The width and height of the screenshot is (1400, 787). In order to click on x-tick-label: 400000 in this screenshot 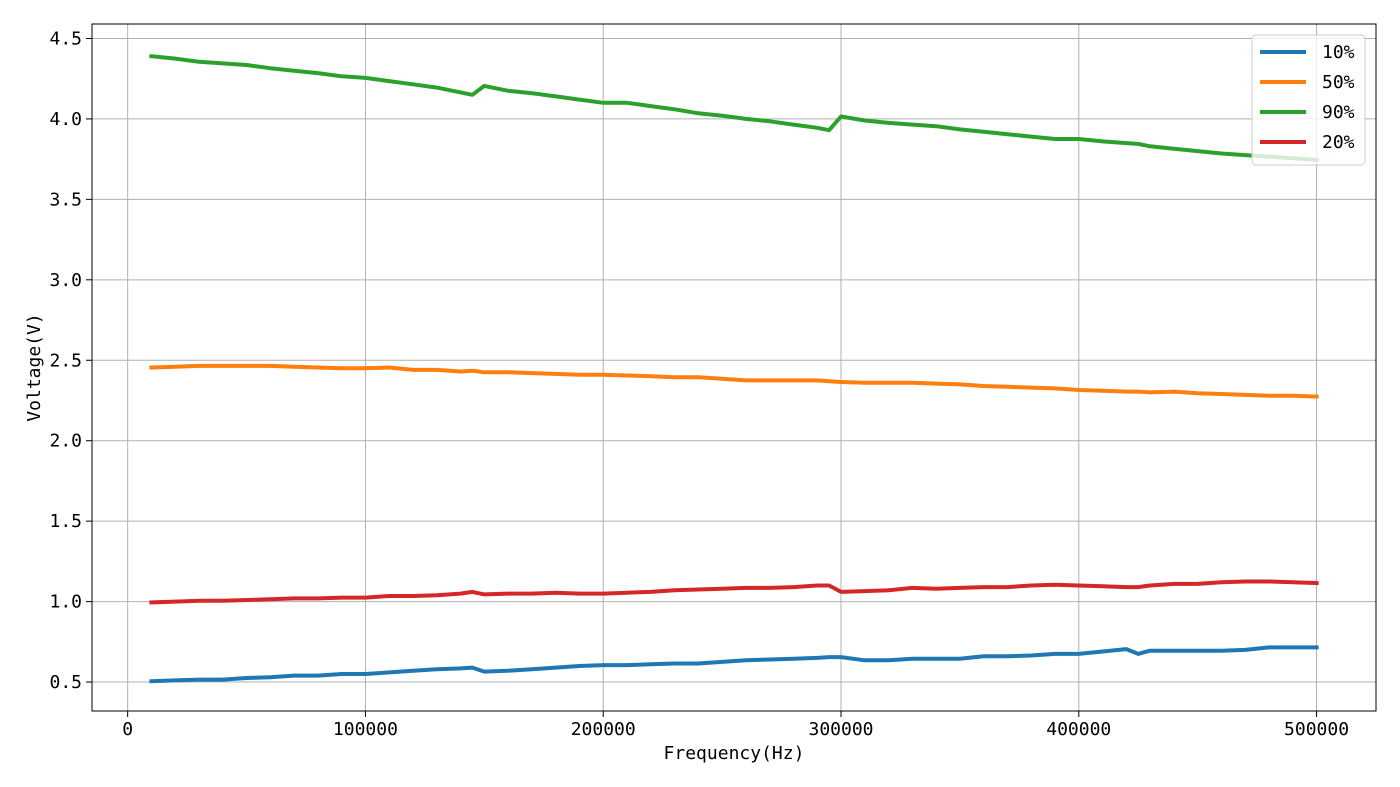, I will do `click(1078, 729)`.